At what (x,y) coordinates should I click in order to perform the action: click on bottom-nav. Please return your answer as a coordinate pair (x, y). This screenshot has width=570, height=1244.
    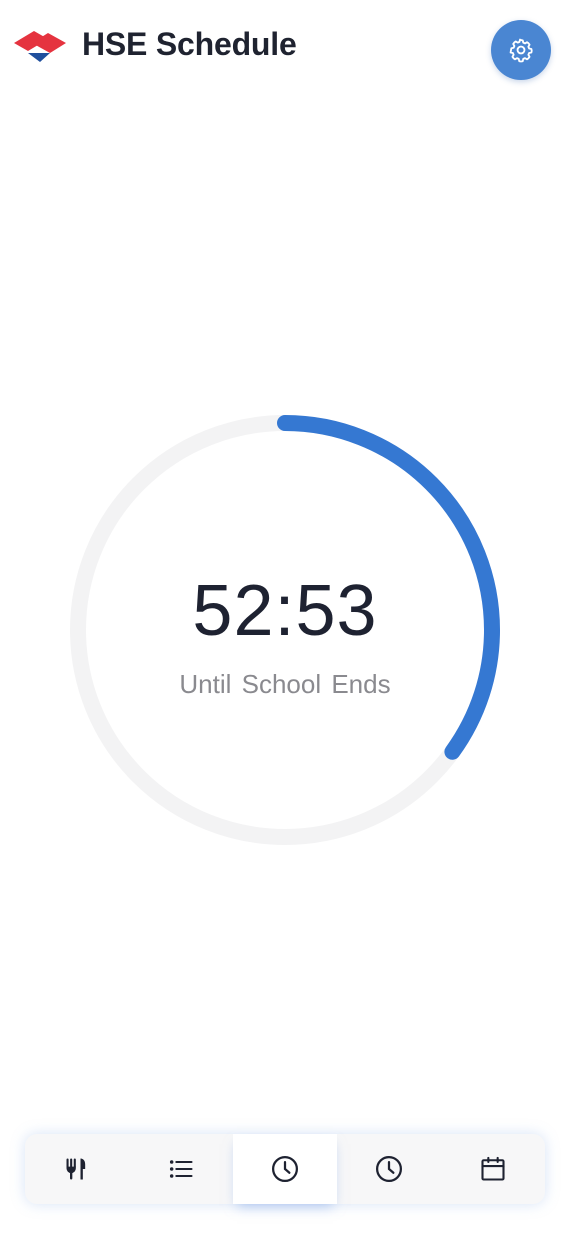
    Looking at the image, I should click on (285, 1169).